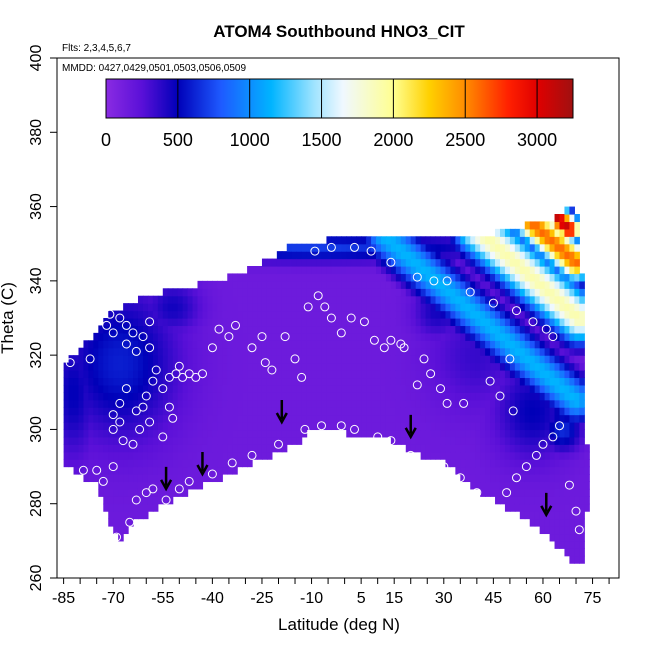  Describe the element at coordinates (281, 412) in the screenshot. I see `flight-arrow` at that location.